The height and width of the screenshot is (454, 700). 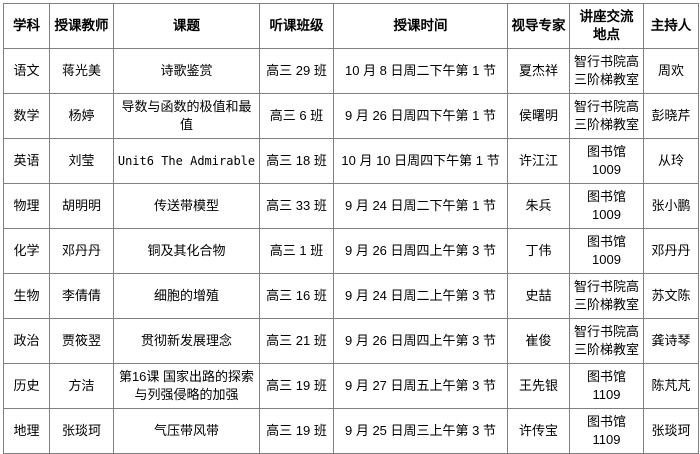 I want to click on column-header-teacher: 授课教师, so click(x=81, y=26).